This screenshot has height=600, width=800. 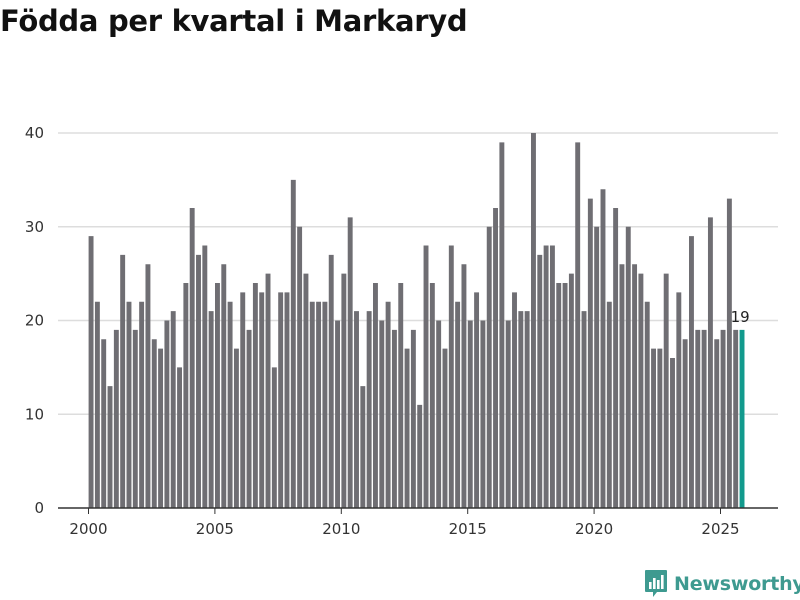 I want to click on x-tick-label: 2020, so click(x=594, y=529).